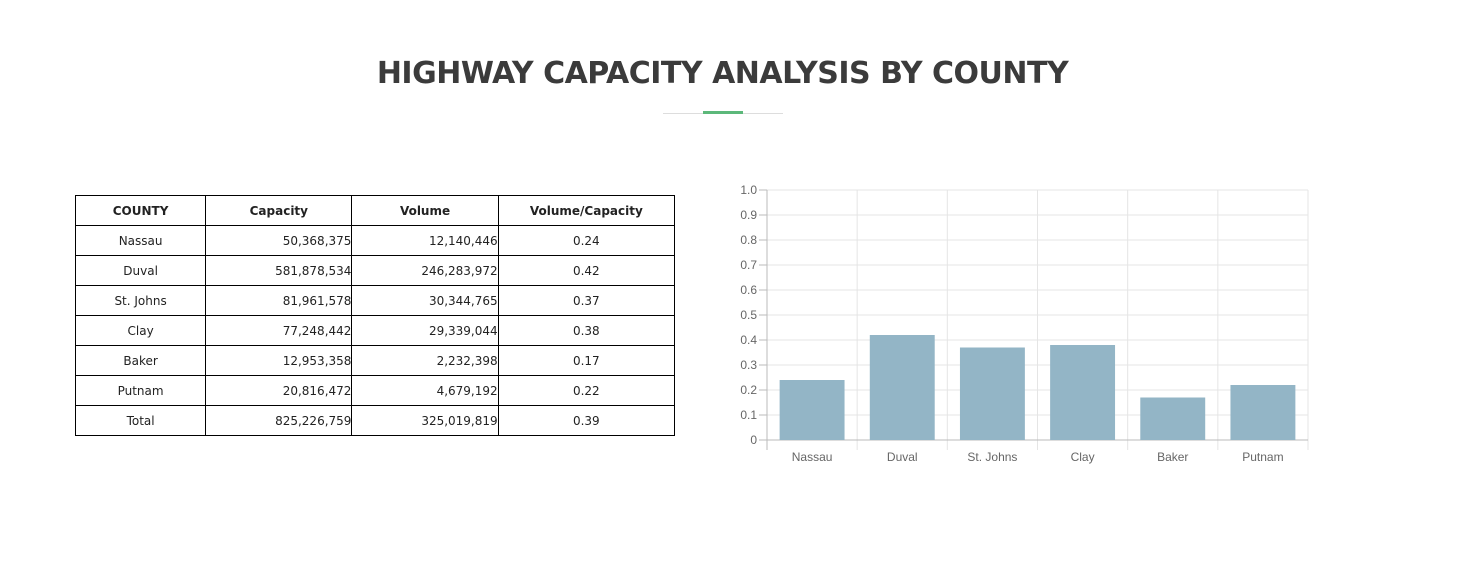  I want to click on y-tick-label: 0, so click(753, 440).